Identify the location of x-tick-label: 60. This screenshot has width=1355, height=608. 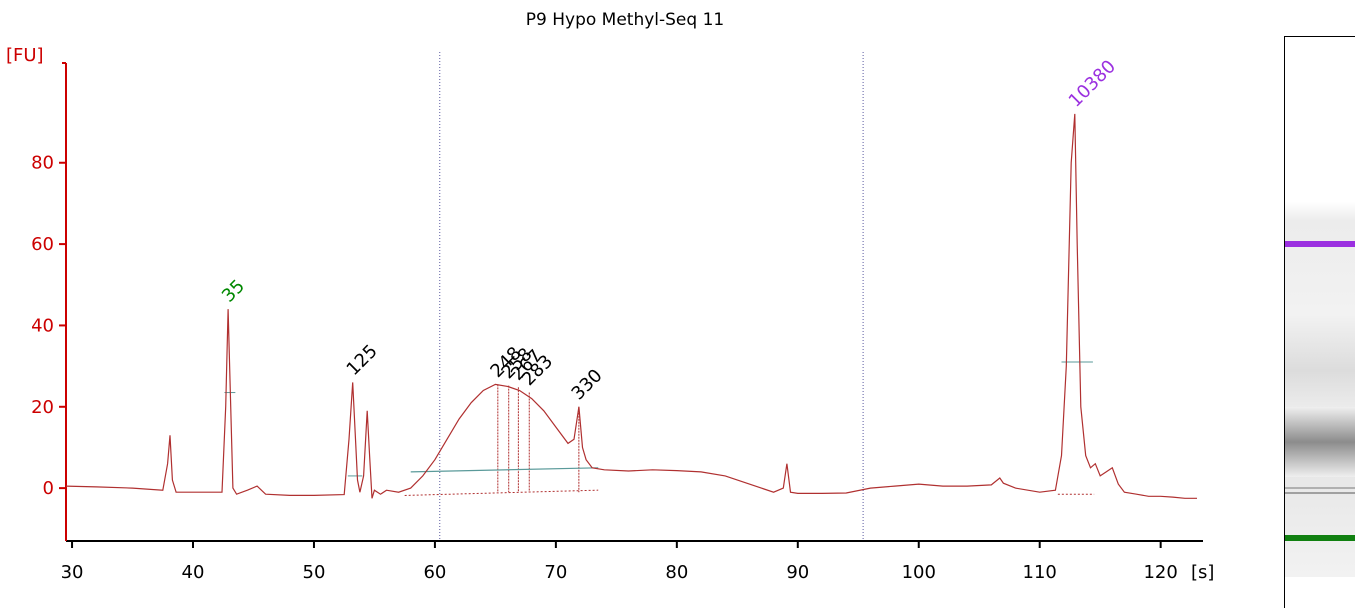
(434, 572).